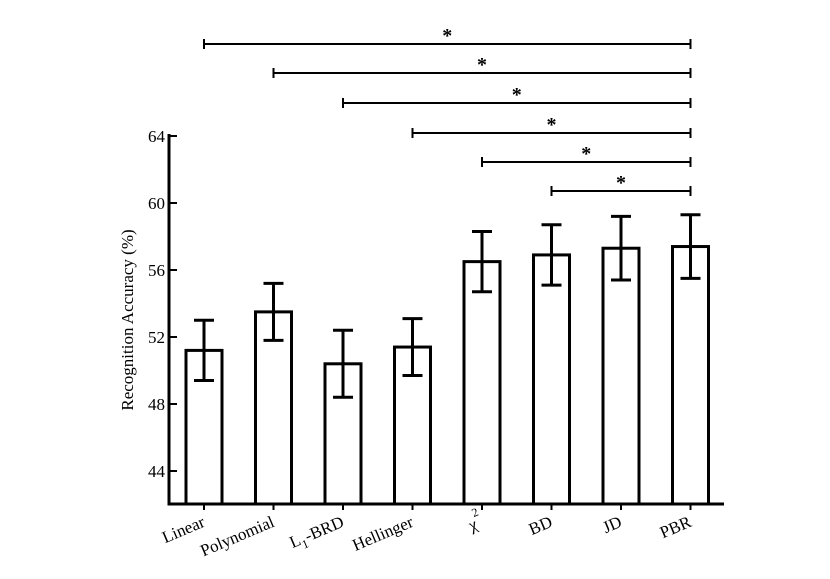  What do you see at coordinates (676, 527) in the screenshot?
I see `x-tick-label-7: PBR` at bounding box center [676, 527].